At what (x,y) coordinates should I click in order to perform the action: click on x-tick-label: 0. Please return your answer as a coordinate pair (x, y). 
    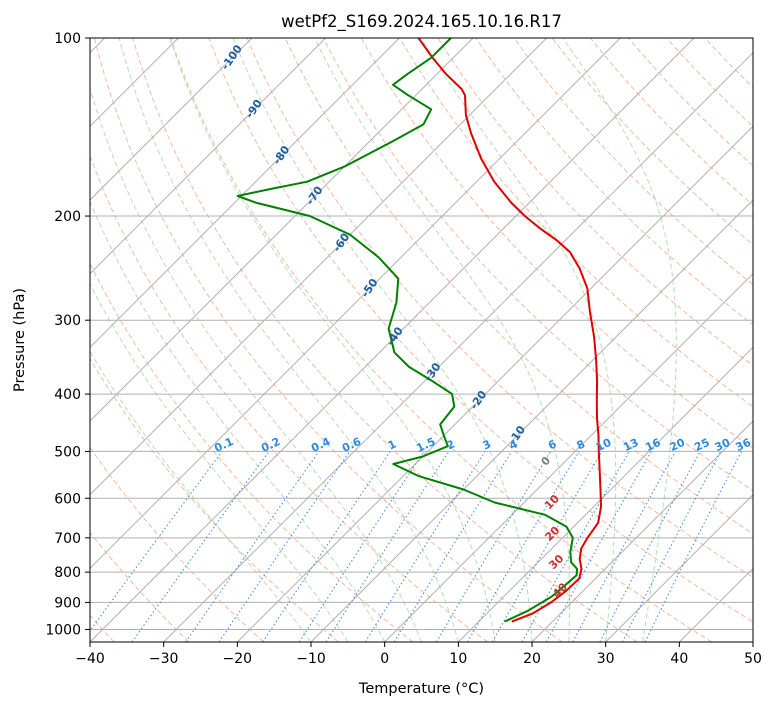
    Looking at the image, I should click on (384, 659).